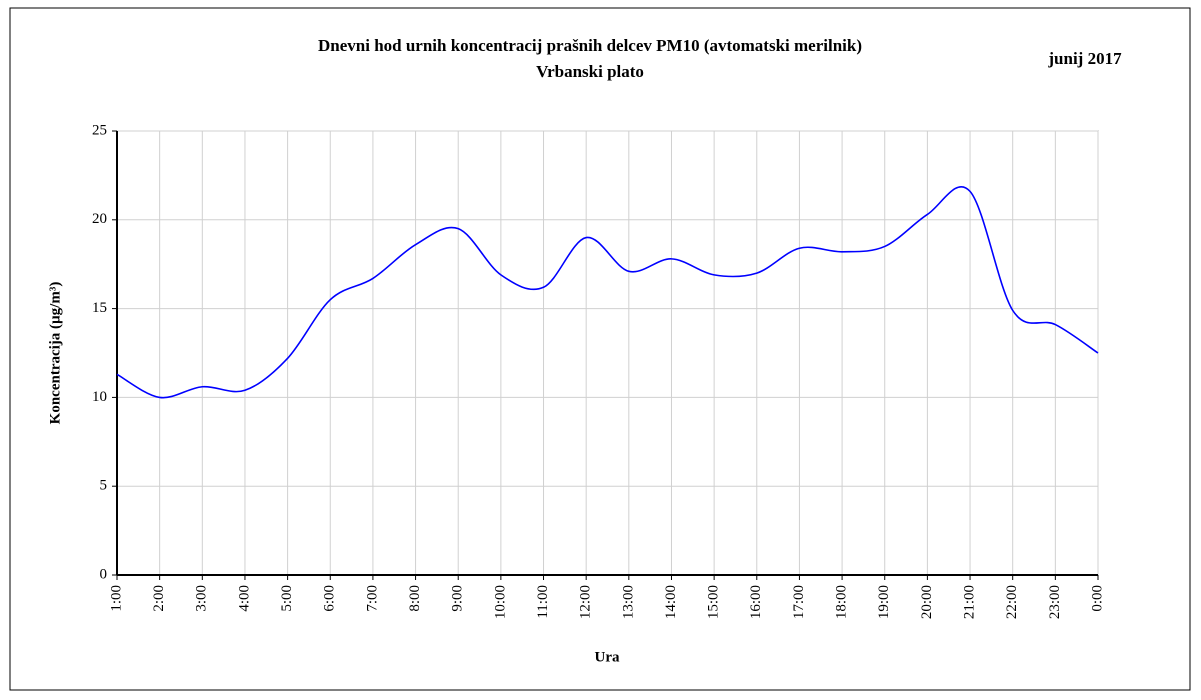  I want to click on y-tick-label: 15, so click(99, 308).